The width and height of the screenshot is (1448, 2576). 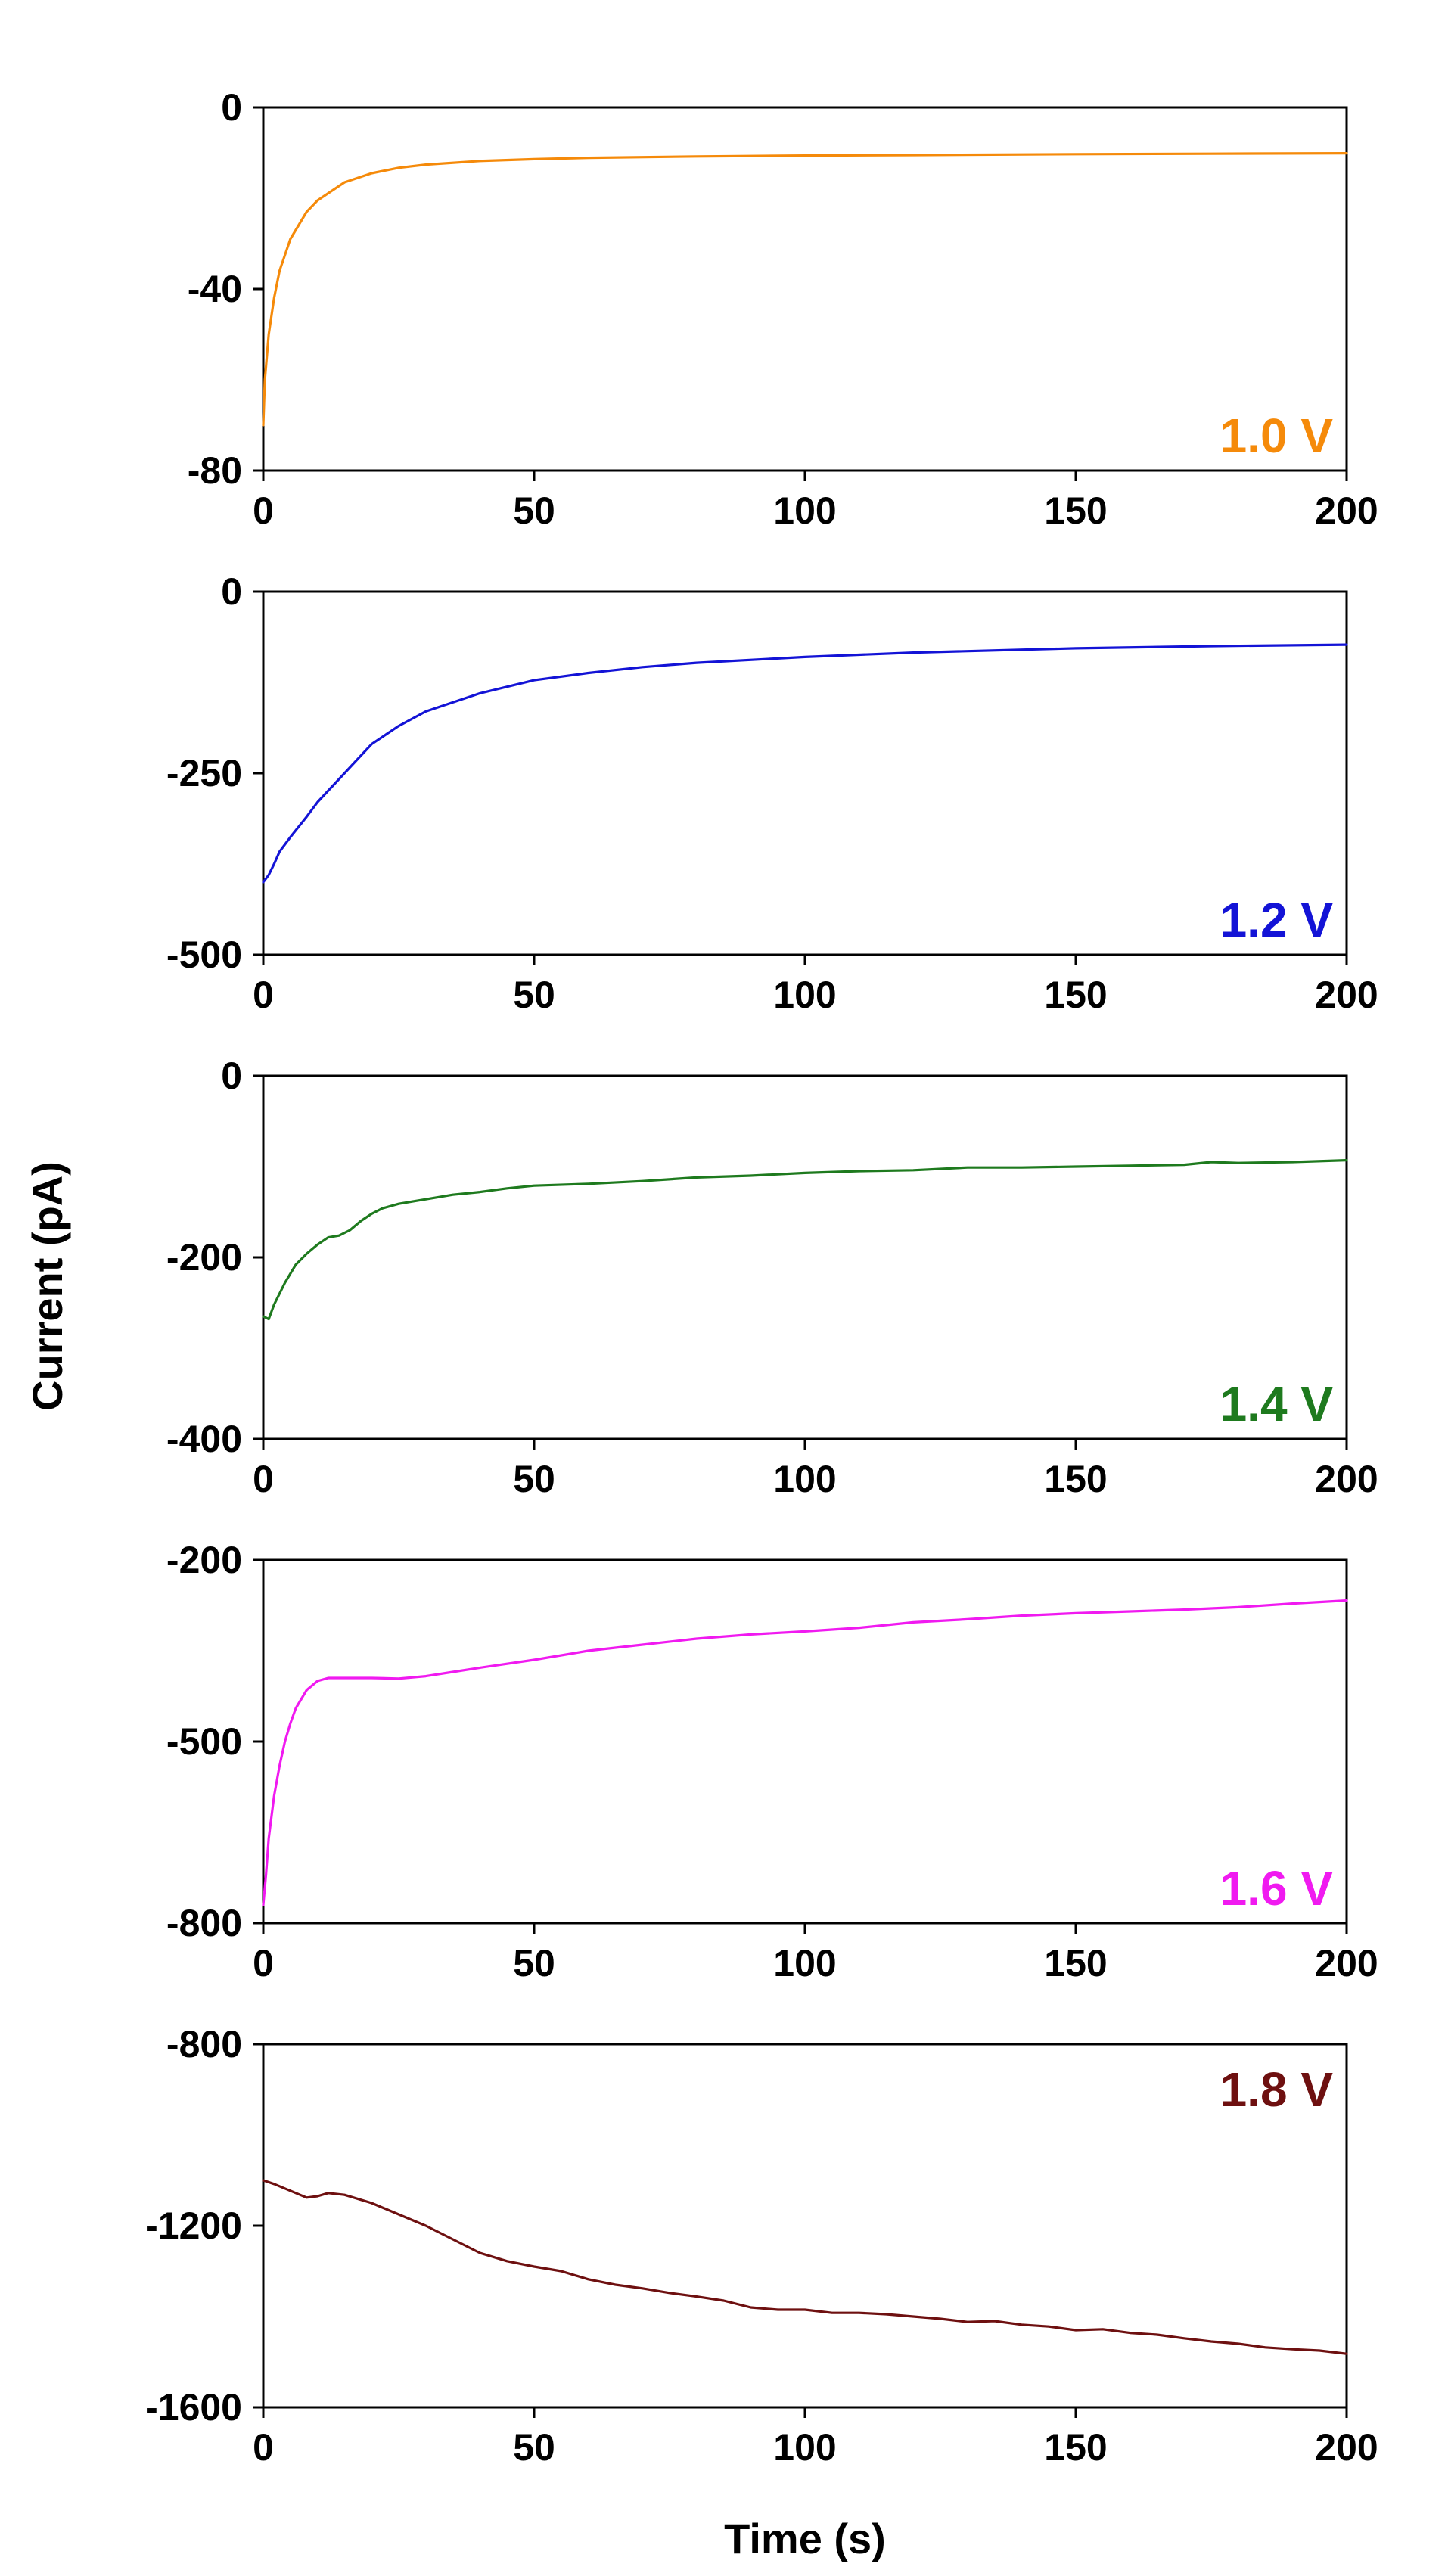 What do you see at coordinates (204, 1439) in the screenshot?
I see `y-tick-label: -400` at bounding box center [204, 1439].